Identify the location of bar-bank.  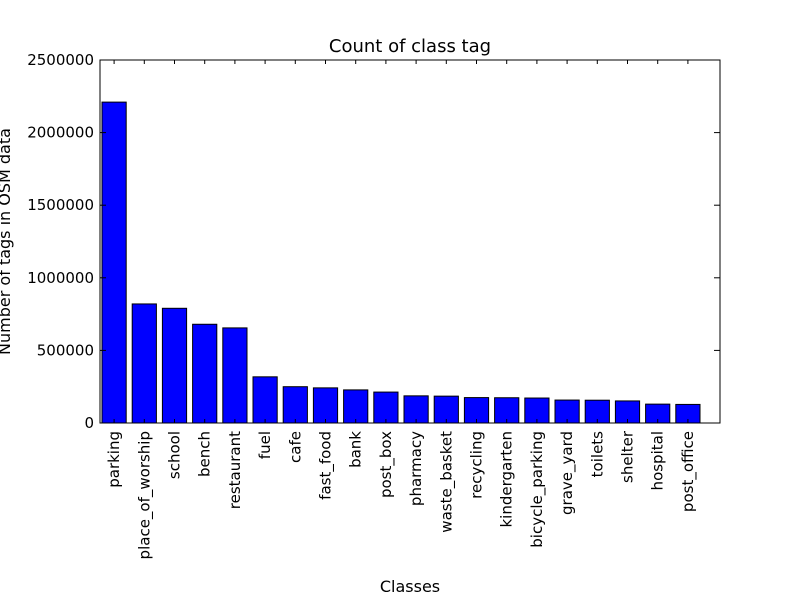
(356, 406).